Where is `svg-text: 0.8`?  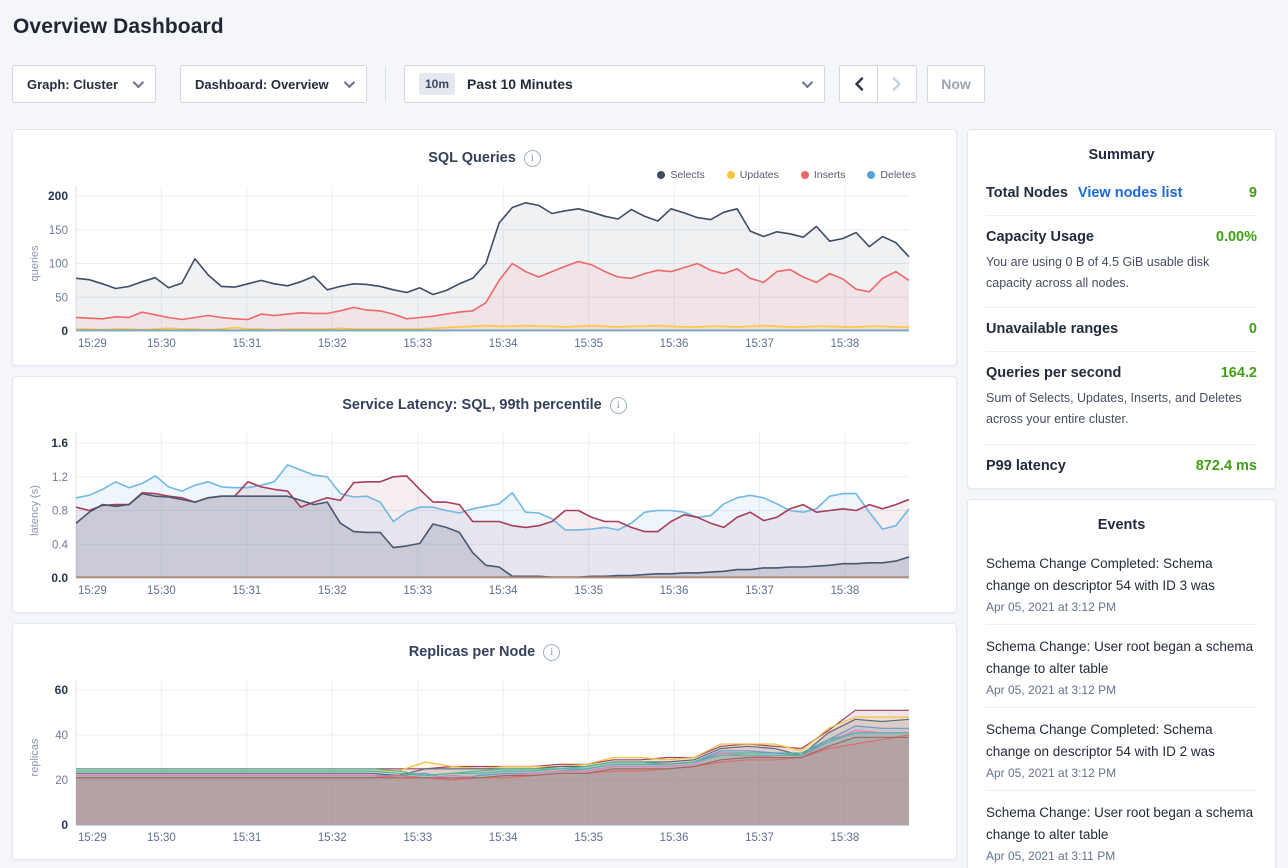
svg-text: 0.8 is located at coordinates (60, 512).